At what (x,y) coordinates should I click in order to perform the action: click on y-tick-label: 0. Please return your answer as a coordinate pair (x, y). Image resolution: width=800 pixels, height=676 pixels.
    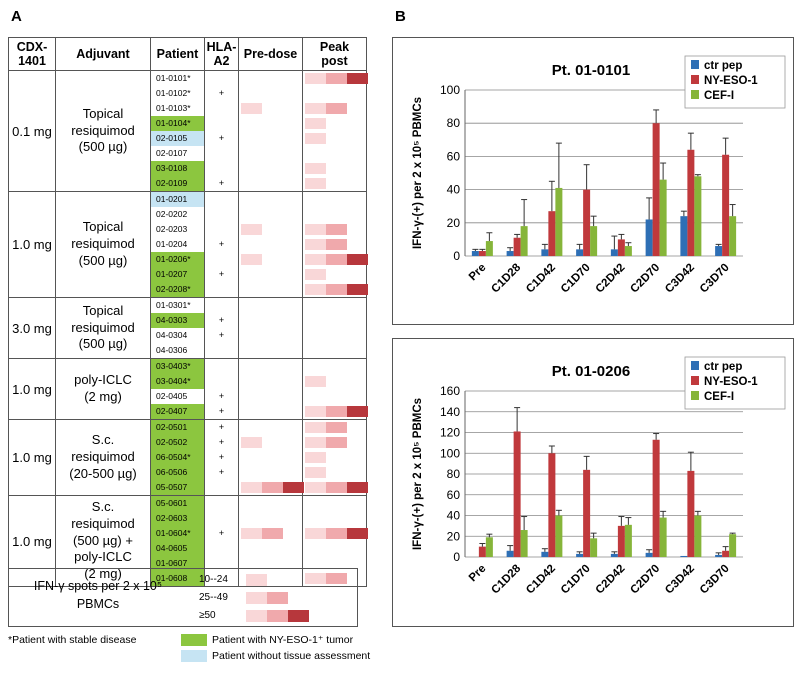
    Looking at the image, I should click on (456, 256).